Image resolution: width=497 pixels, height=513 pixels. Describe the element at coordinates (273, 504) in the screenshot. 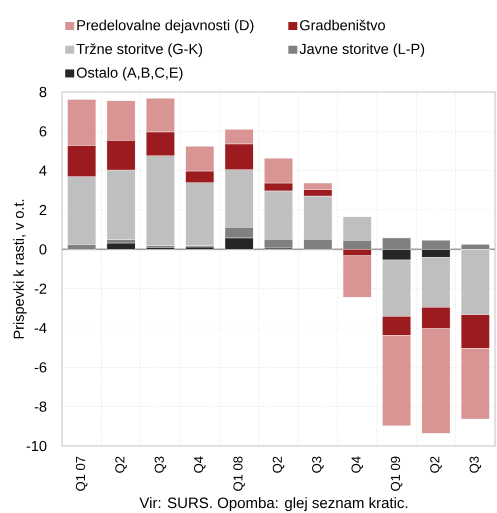

I see `text: Vir: SURS. Opomba: glej seznam kratic.` at that location.